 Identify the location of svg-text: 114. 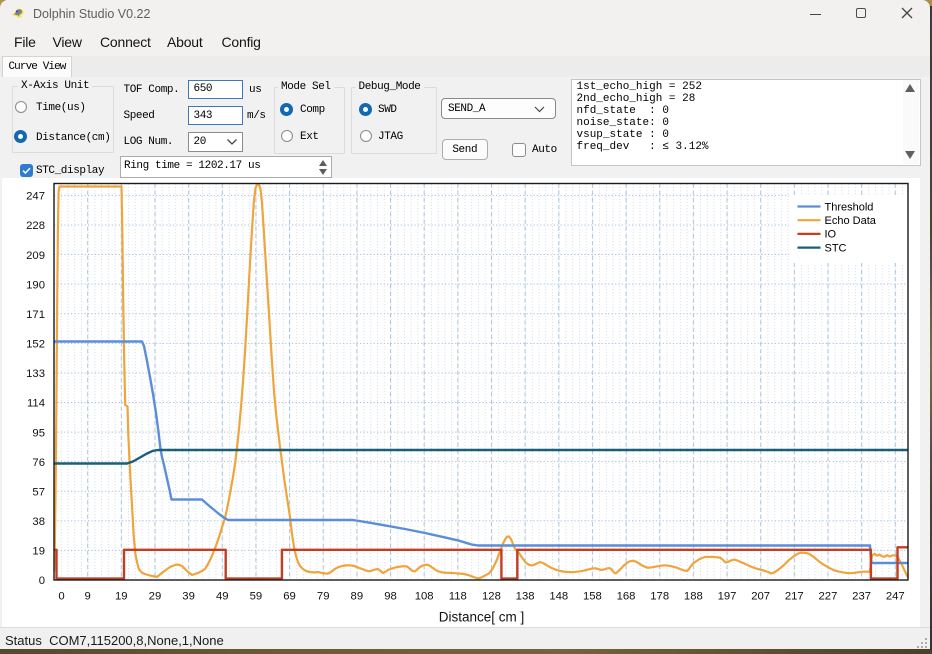
(36, 404).